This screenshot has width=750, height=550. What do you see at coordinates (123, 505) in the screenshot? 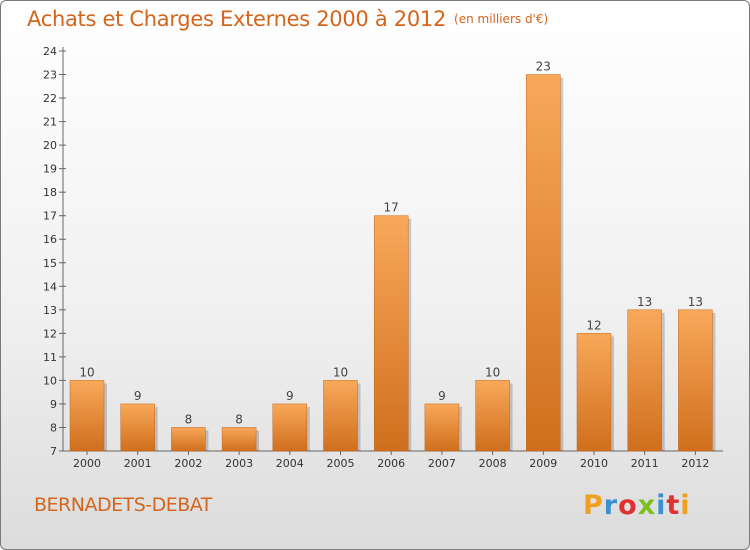
I see `commune-name: BERNADETS-DEBAT` at bounding box center [123, 505].